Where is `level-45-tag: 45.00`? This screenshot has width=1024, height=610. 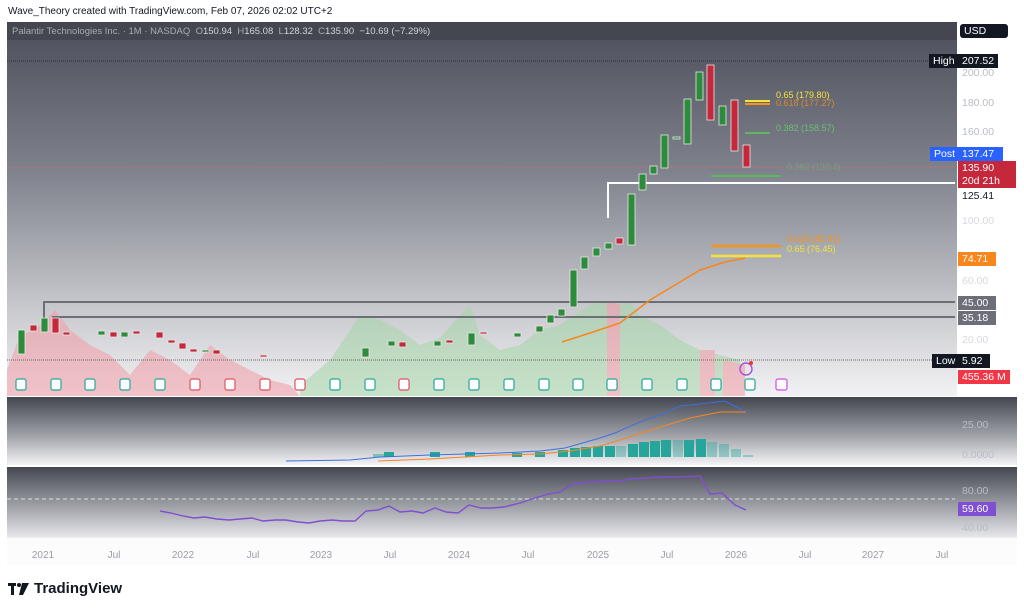
level-45-tag: 45.00 is located at coordinates (977, 303).